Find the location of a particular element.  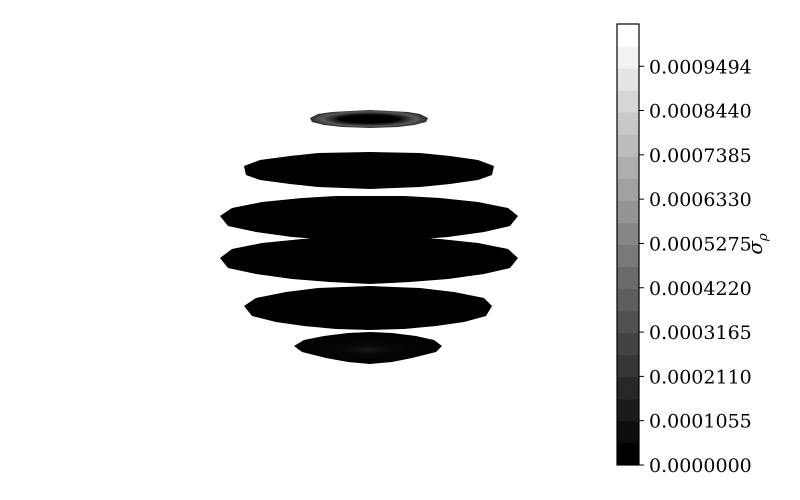

colorbar-tick-label: 0.0003165 is located at coordinates (700, 333).